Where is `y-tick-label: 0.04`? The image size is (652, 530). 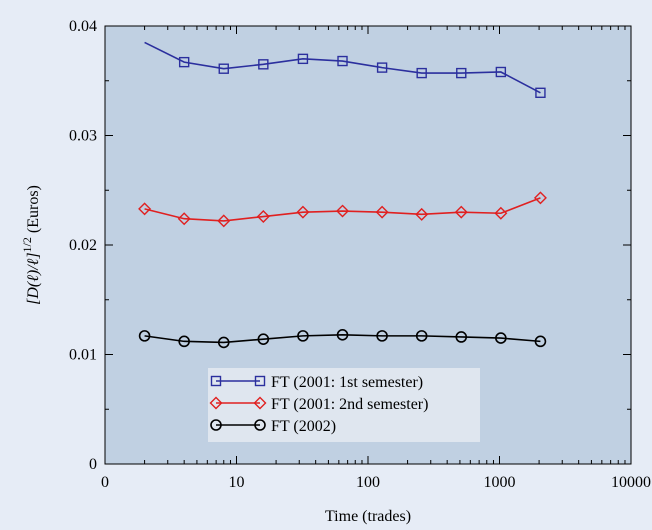
y-tick-label: 0.04 is located at coordinates (83, 26).